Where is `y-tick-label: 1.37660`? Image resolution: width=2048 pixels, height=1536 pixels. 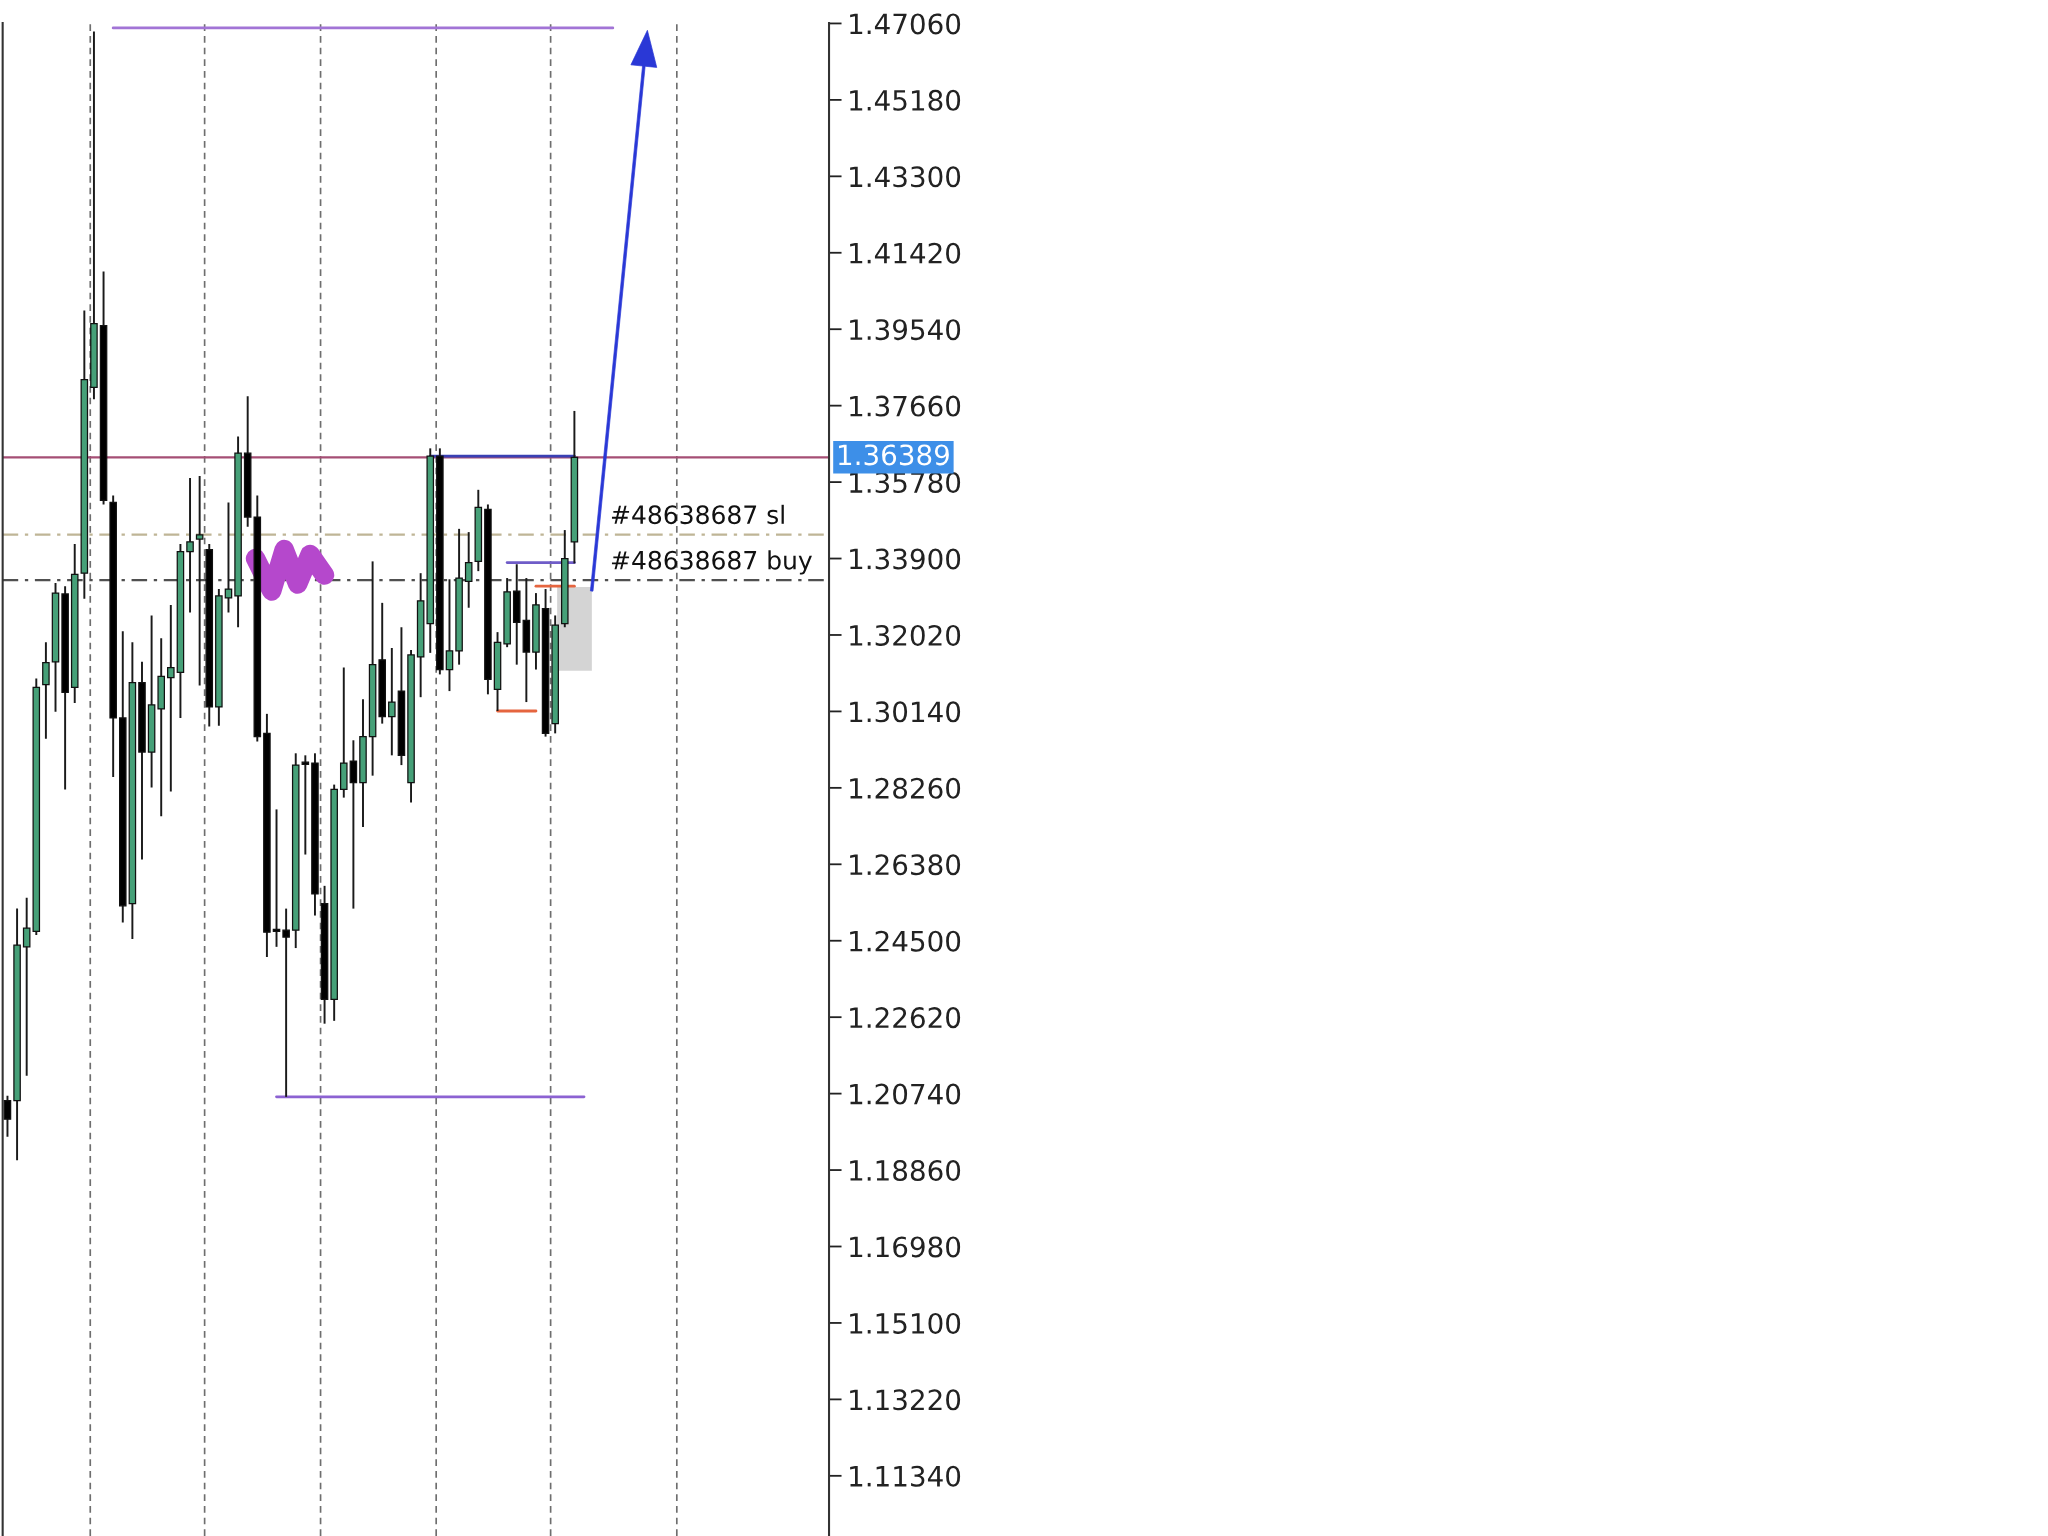
y-tick-label: 1.37660 is located at coordinates (905, 406).